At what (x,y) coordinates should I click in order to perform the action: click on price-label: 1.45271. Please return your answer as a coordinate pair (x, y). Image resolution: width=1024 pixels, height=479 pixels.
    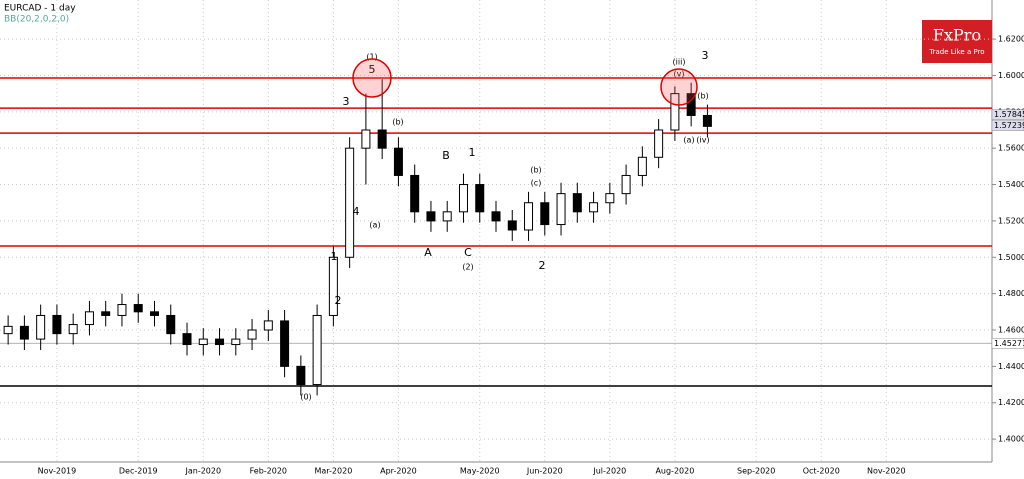
    Looking at the image, I should click on (1009, 343).